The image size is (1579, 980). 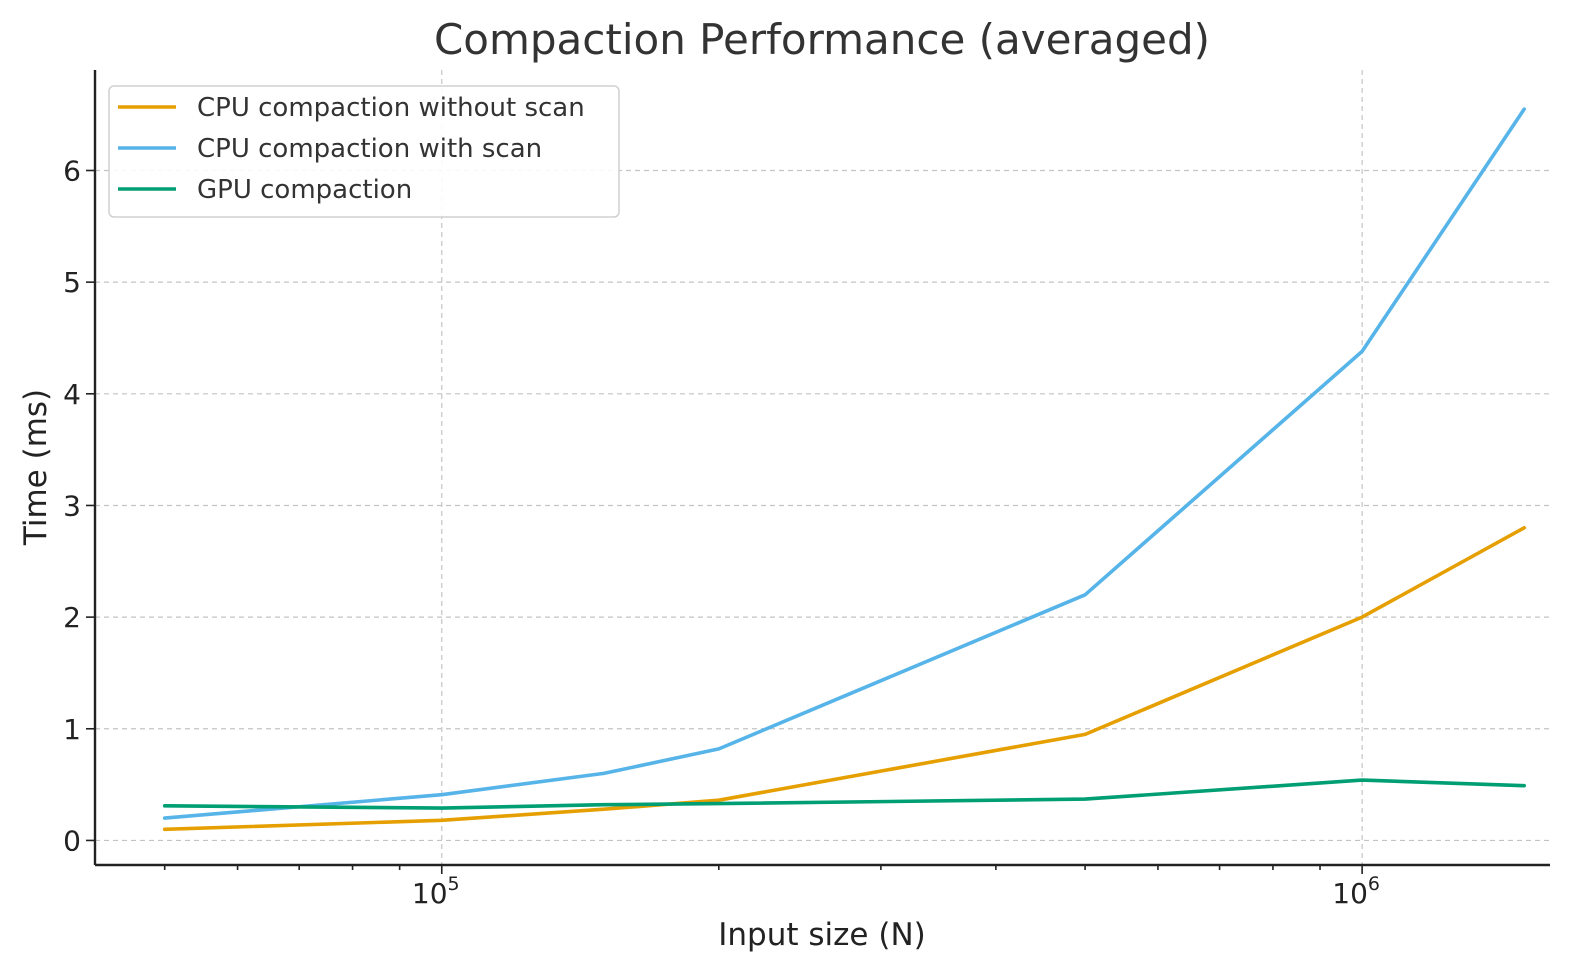 I want to click on y-tick-label: 1, so click(x=72, y=729).